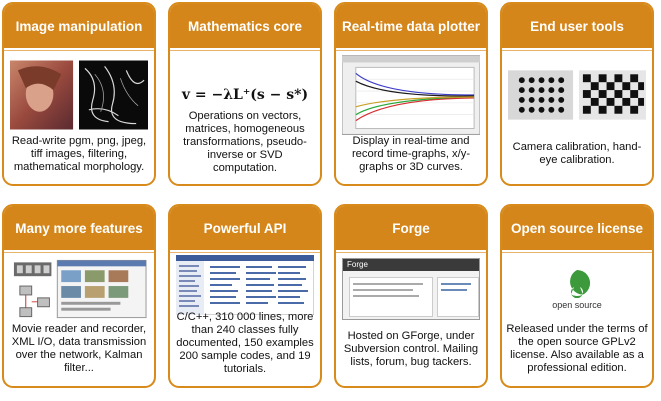 The image size is (661, 401). I want to click on card-title: Mathematics core, so click(245, 27).